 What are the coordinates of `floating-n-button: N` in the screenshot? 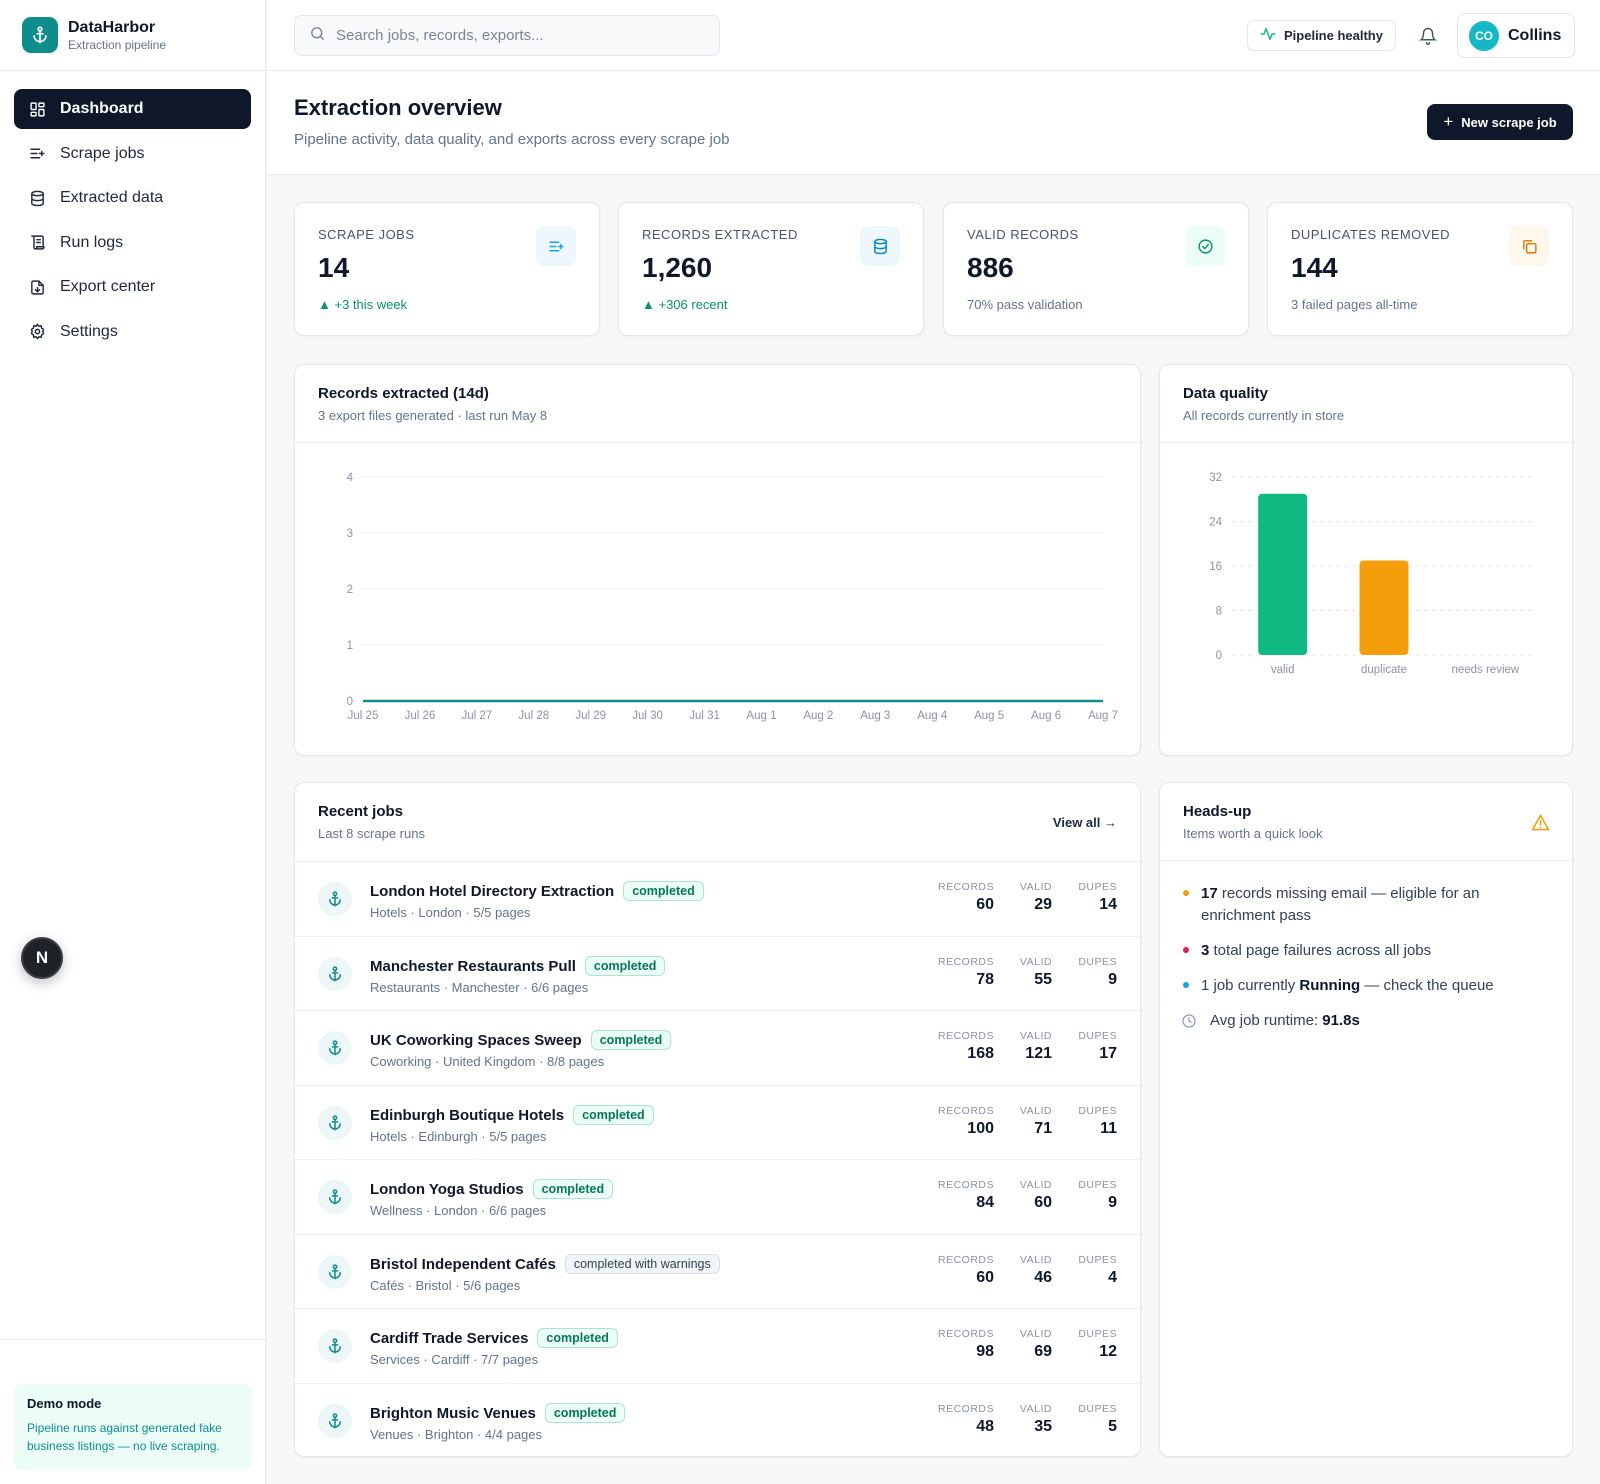 It's located at (42, 958).